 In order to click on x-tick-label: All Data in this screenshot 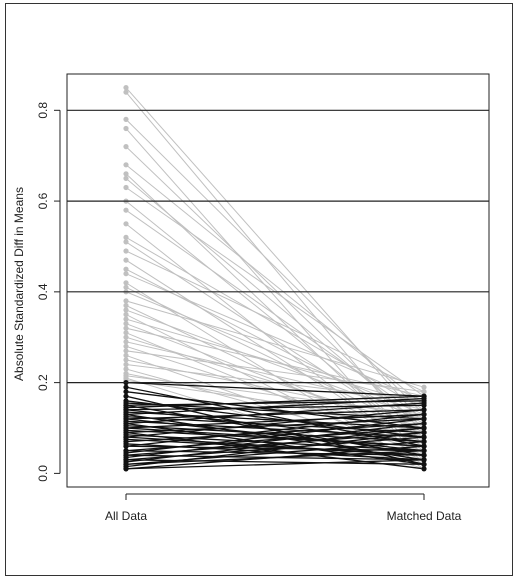, I will do `click(126, 516)`.